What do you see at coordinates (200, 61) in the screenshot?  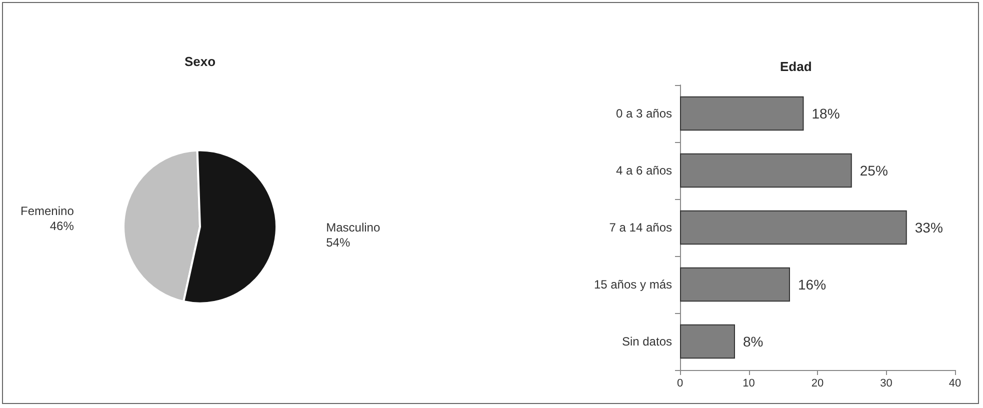 I see `chart-title: Sexo` at bounding box center [200, 61].